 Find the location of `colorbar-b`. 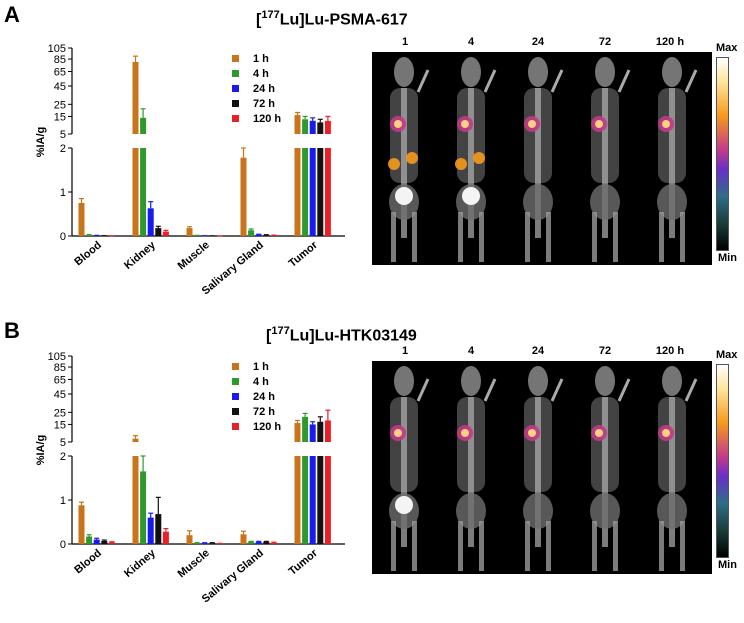

colorbar-b is located at coordinates (722, 461).